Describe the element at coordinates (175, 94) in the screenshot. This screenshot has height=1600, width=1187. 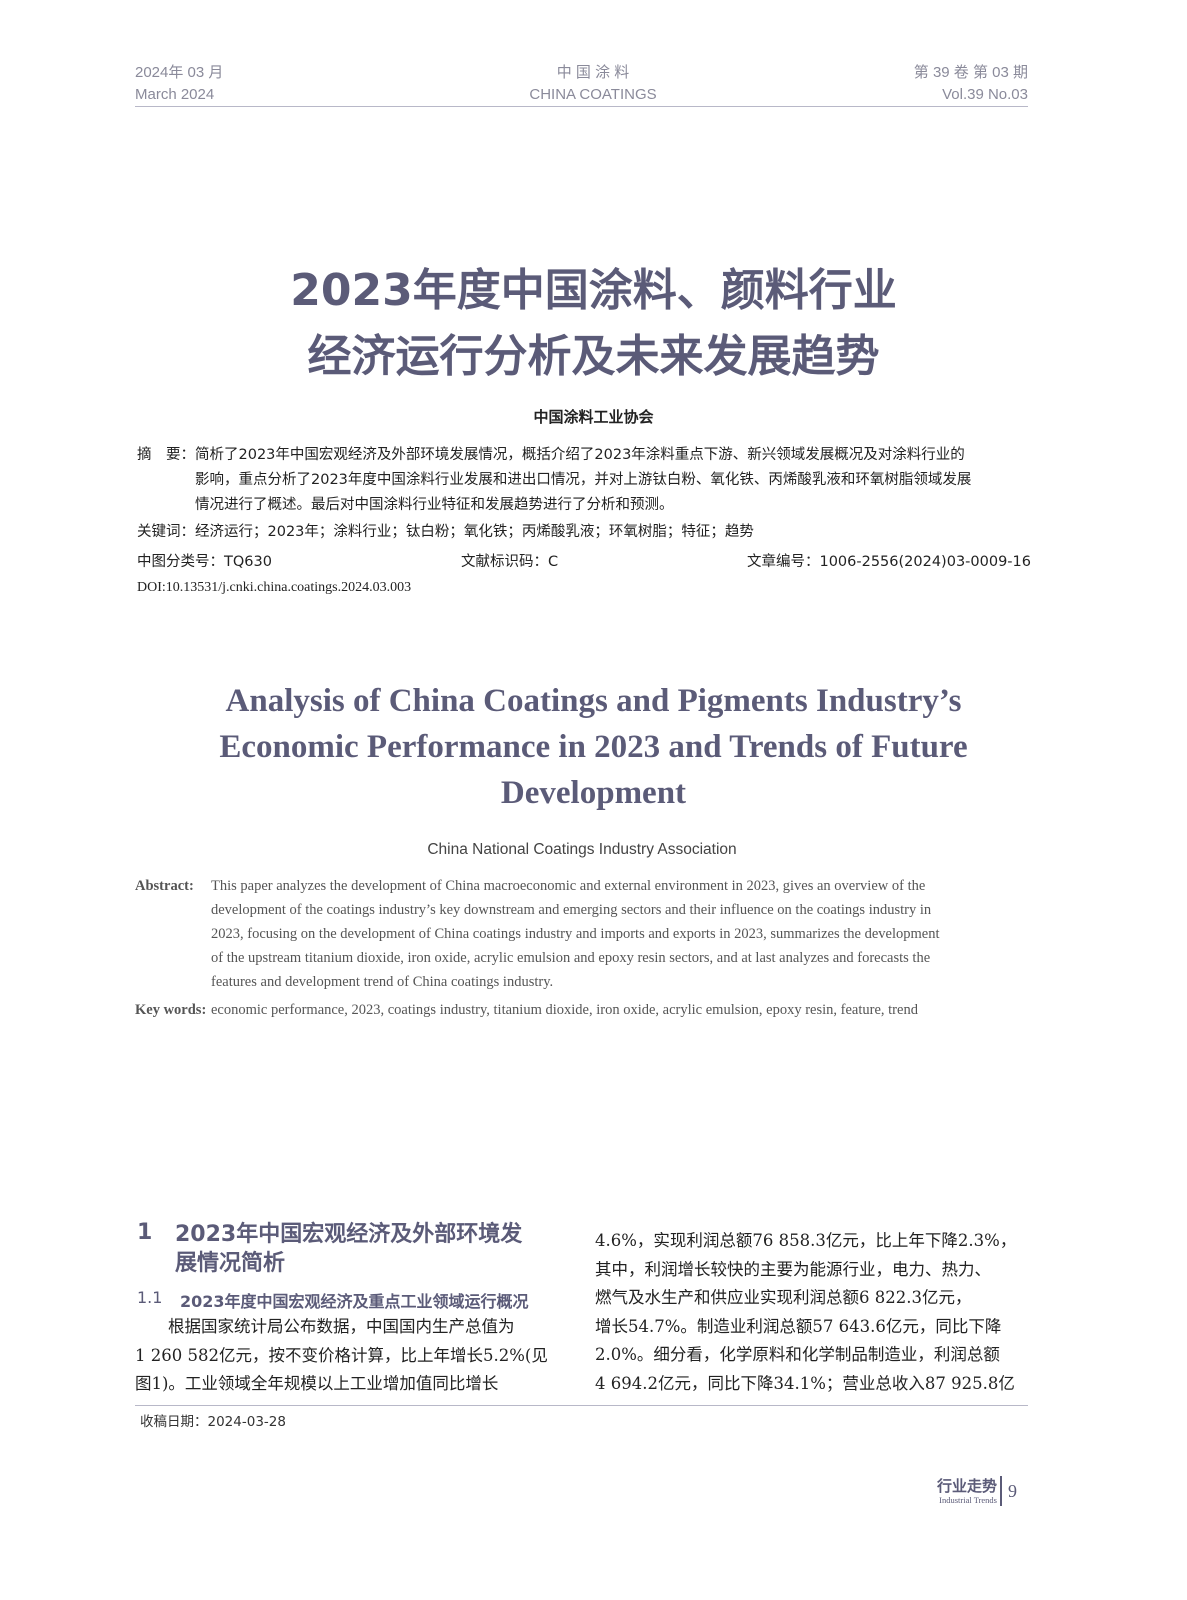
I see `header-date-en: March 2024` at that location.